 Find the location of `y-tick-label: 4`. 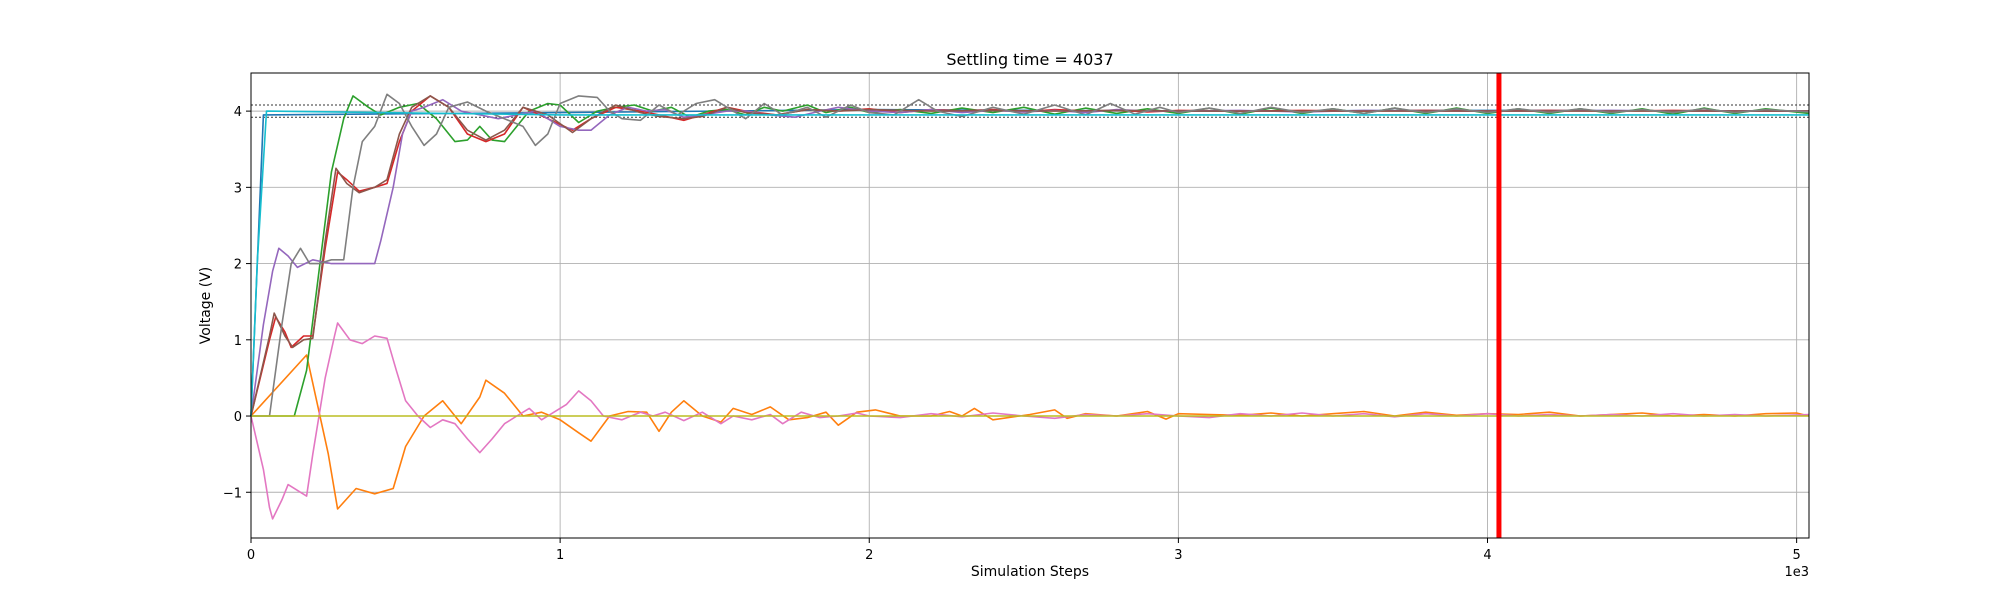

y-tick-label: 4 is located at coordinates (238, 112).